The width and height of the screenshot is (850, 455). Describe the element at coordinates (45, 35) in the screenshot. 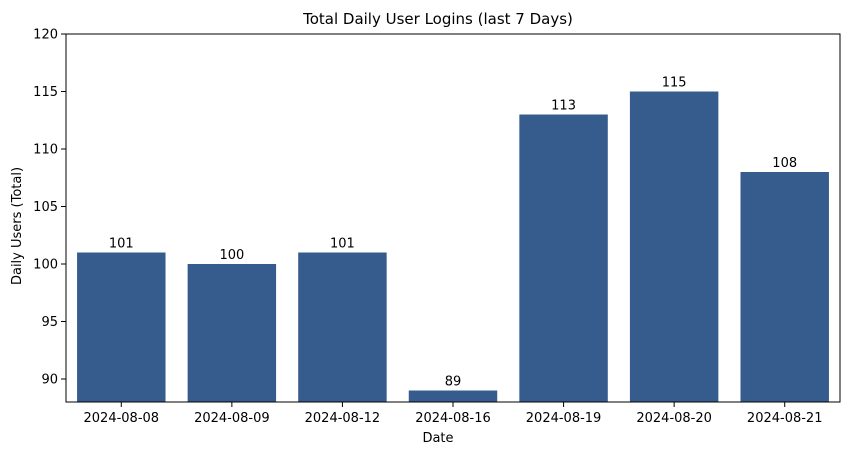

I see `y-tick-label: 120` at that location.